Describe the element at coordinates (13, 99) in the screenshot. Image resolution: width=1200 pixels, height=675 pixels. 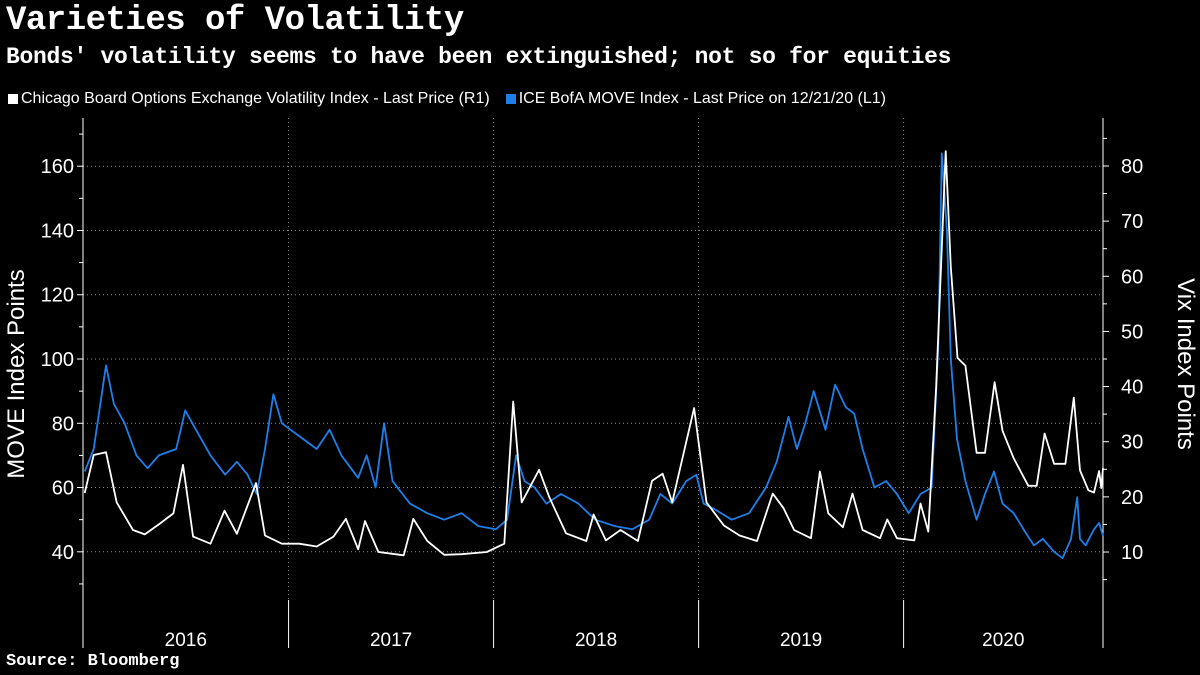
I see `legend-swatch-vix` at that location.